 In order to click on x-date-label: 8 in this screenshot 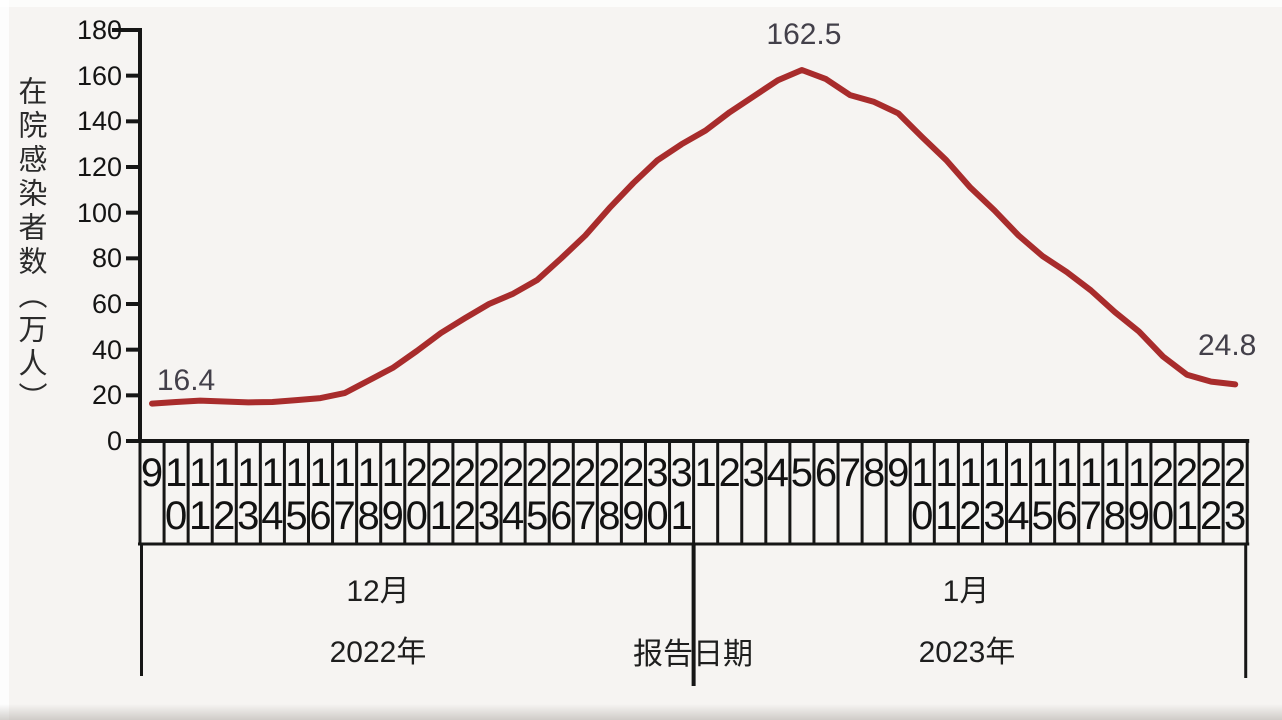, I will do `click(874, 495)`.